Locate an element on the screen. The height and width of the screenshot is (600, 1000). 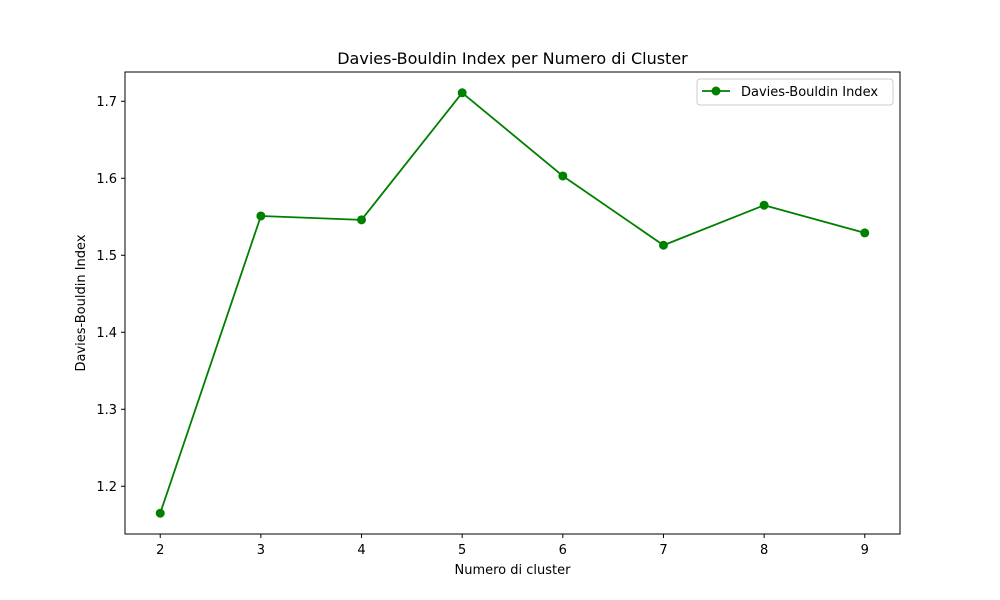
y-tick-label: 1.6 is located at coordinates (106, 179).